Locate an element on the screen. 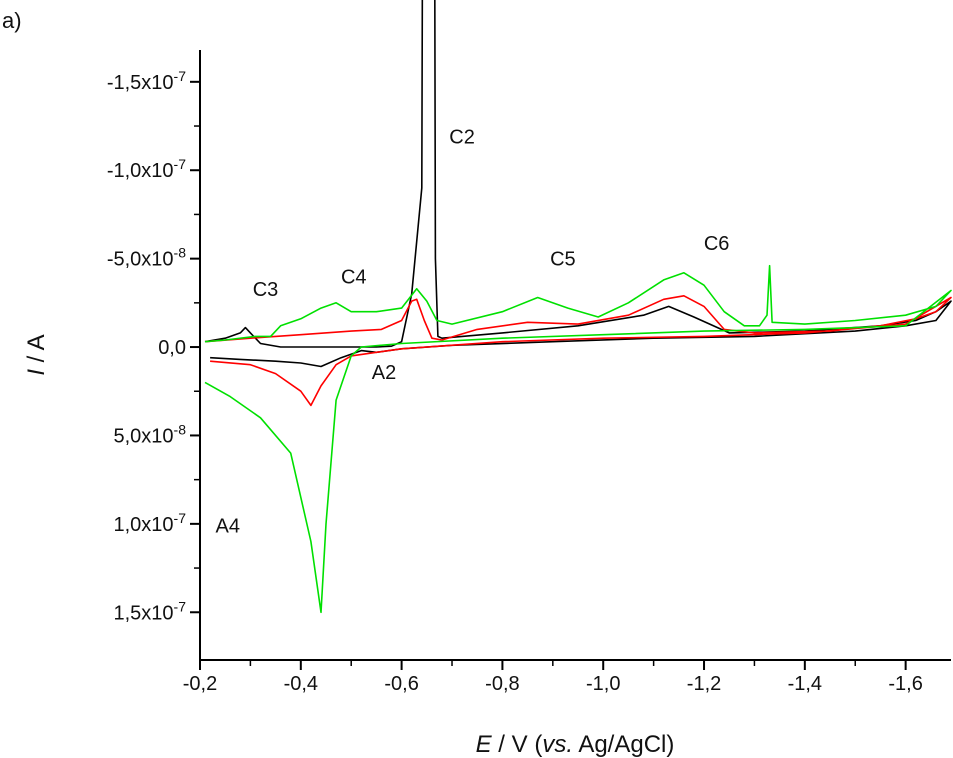  peak-label-c3: C3 is located at coordinates (266, 290).